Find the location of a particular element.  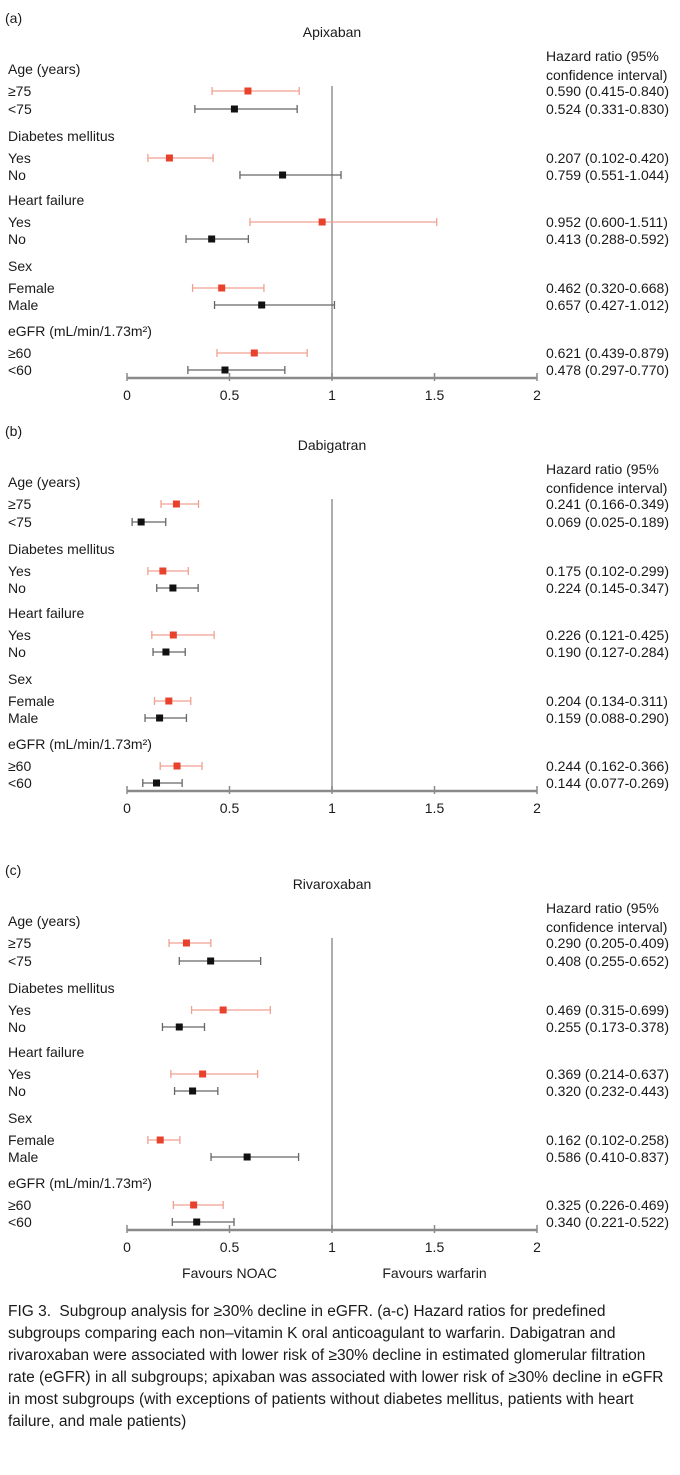

panel-label: (c) is located at coordinates (13, 870).